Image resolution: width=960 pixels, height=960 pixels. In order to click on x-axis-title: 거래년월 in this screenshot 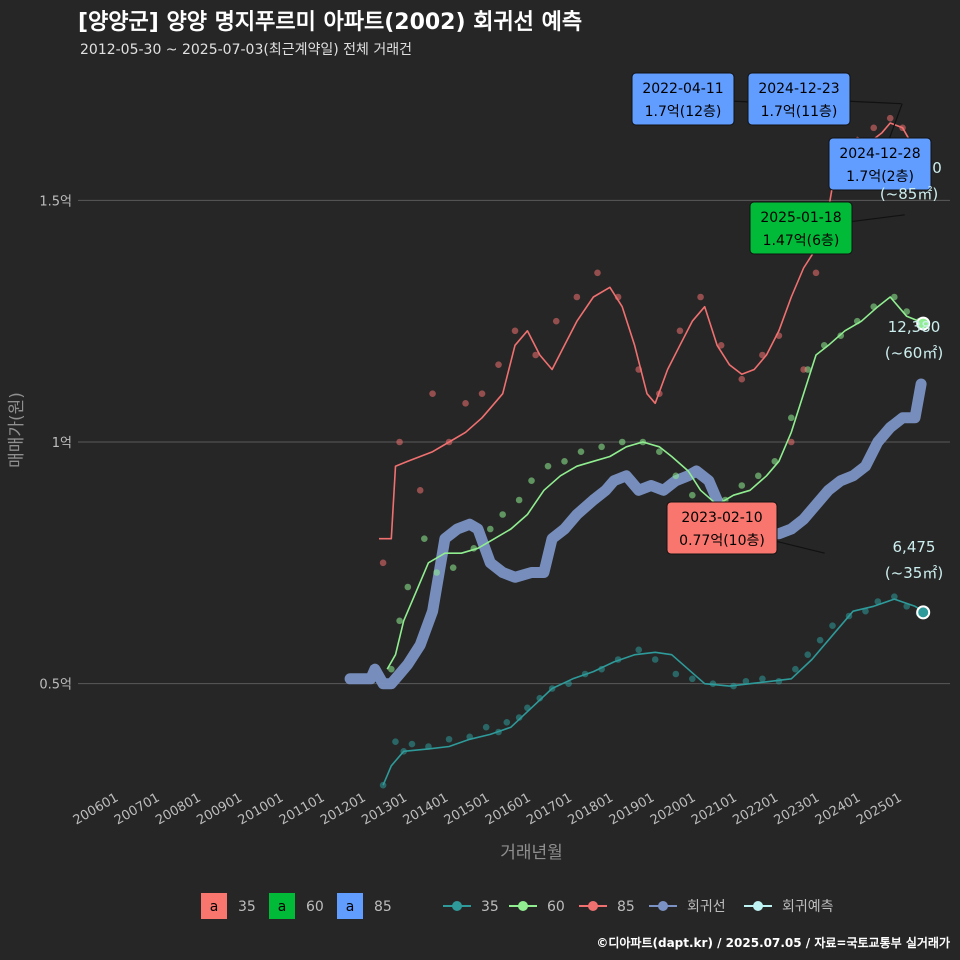, I will do `click(531, 853)`.